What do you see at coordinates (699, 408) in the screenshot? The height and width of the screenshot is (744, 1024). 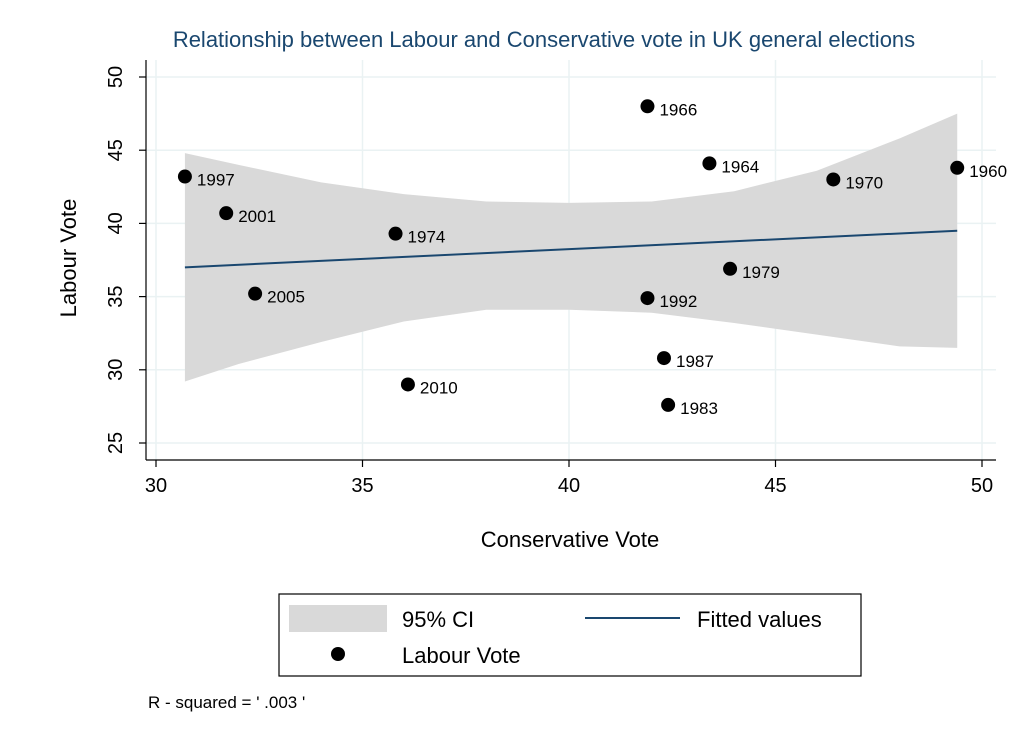 I see `point-label: 1983` at bounding box center [699, 408].